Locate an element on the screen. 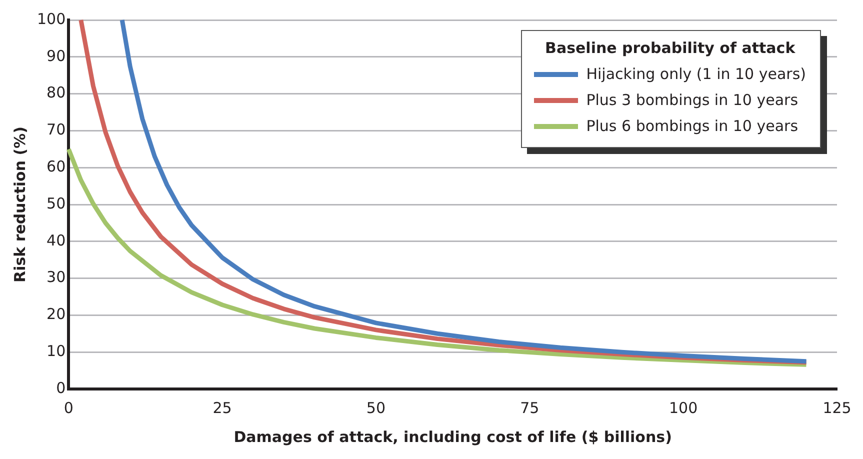 This screenshot has height=459, width=863. x-tick-label: 75 is located at coordinates (530, 407).